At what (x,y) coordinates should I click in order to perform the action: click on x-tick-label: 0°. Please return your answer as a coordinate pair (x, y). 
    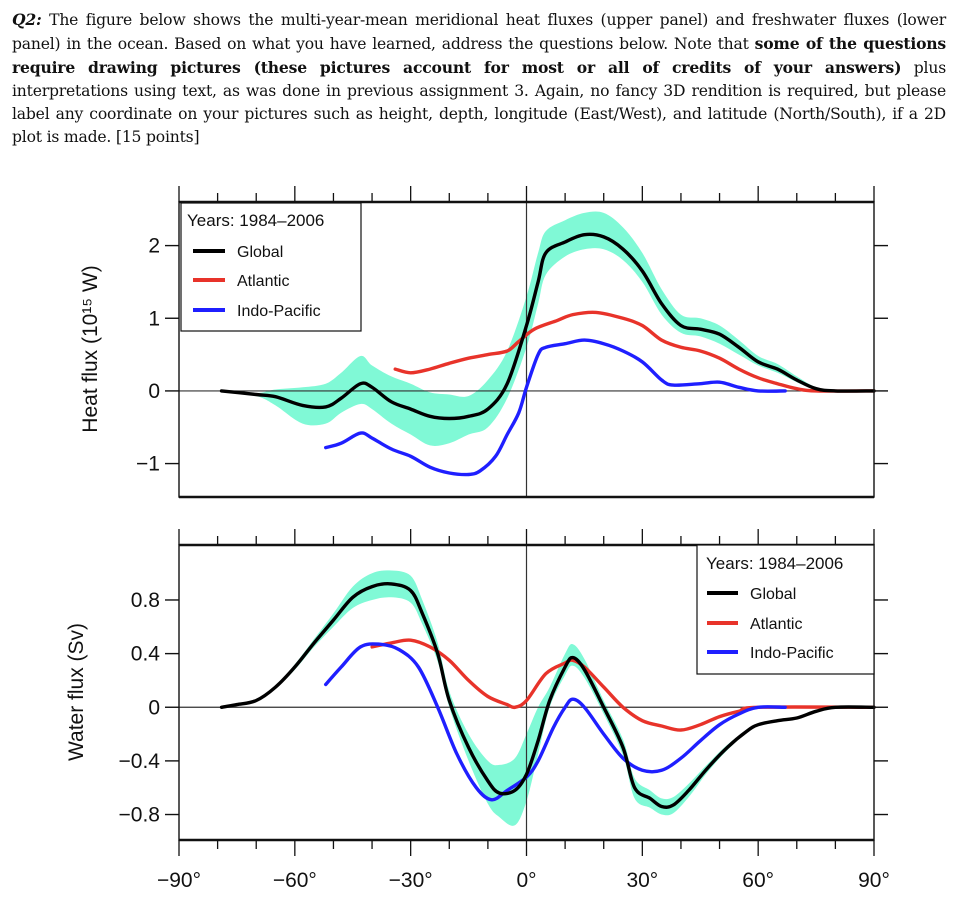
    Looking at the image, I should click on (526, 880).